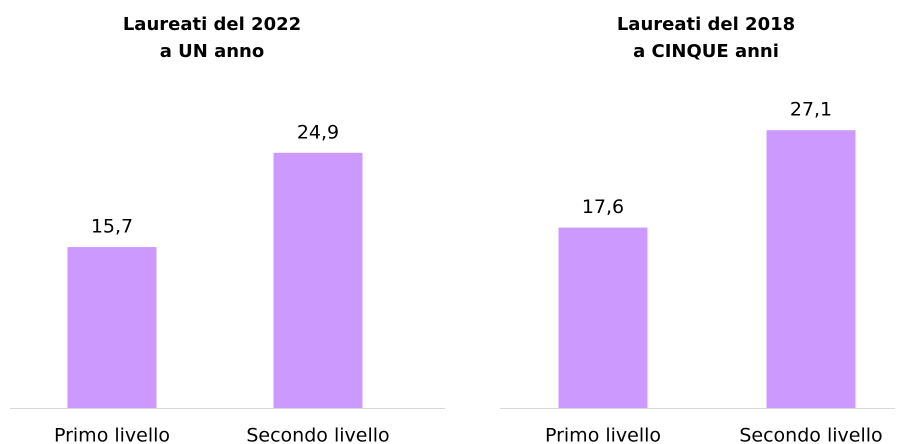 Image resolution: width=901 pixels, height=444 pixels. What do you see at coordinates (212, 24) in the screenshot?
I see `chart-title: Laureati del 2022` at bounding box center [212, 24].